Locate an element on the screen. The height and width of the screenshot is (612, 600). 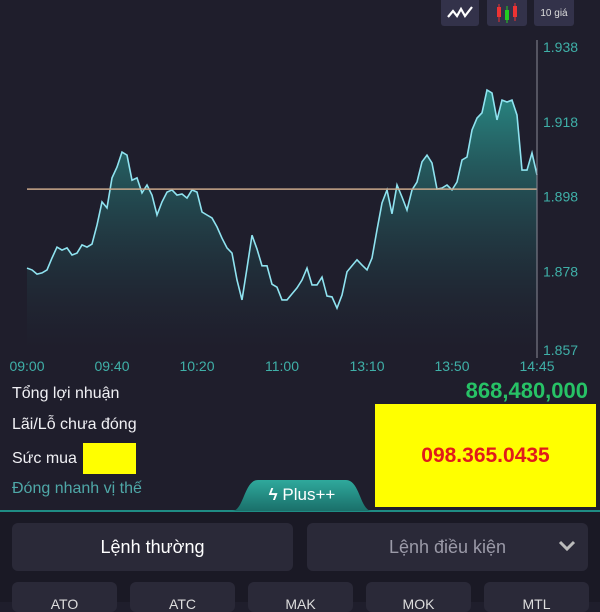
plus-tab: ϟ Plus++ is located at coordinates (302, 494).